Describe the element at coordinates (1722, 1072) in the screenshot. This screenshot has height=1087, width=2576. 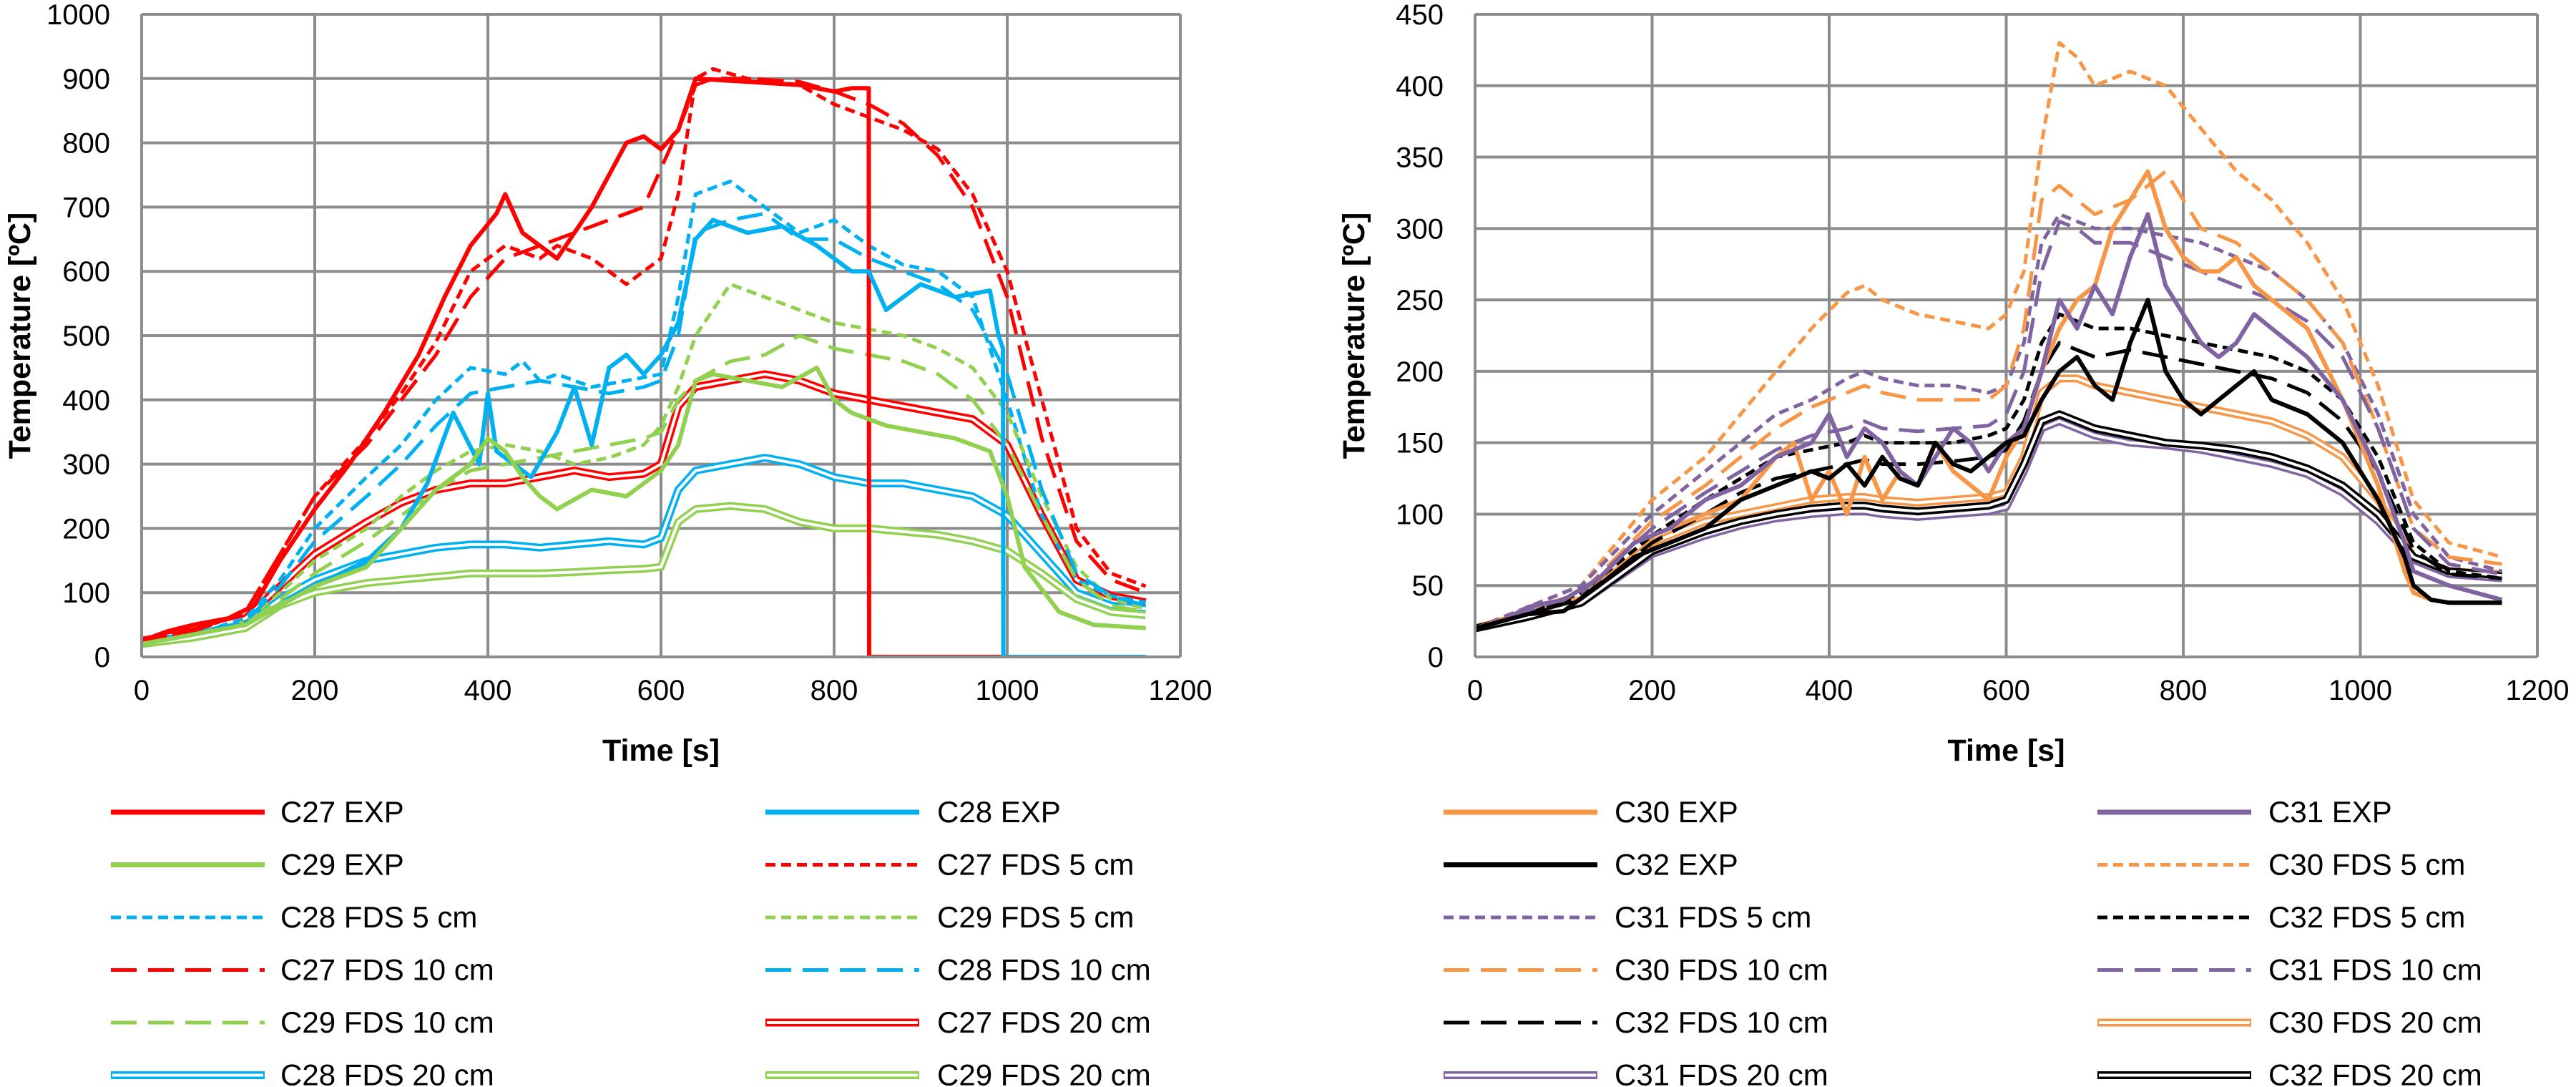
I see `legend-label: C31 FDS 20 cm` at that location.